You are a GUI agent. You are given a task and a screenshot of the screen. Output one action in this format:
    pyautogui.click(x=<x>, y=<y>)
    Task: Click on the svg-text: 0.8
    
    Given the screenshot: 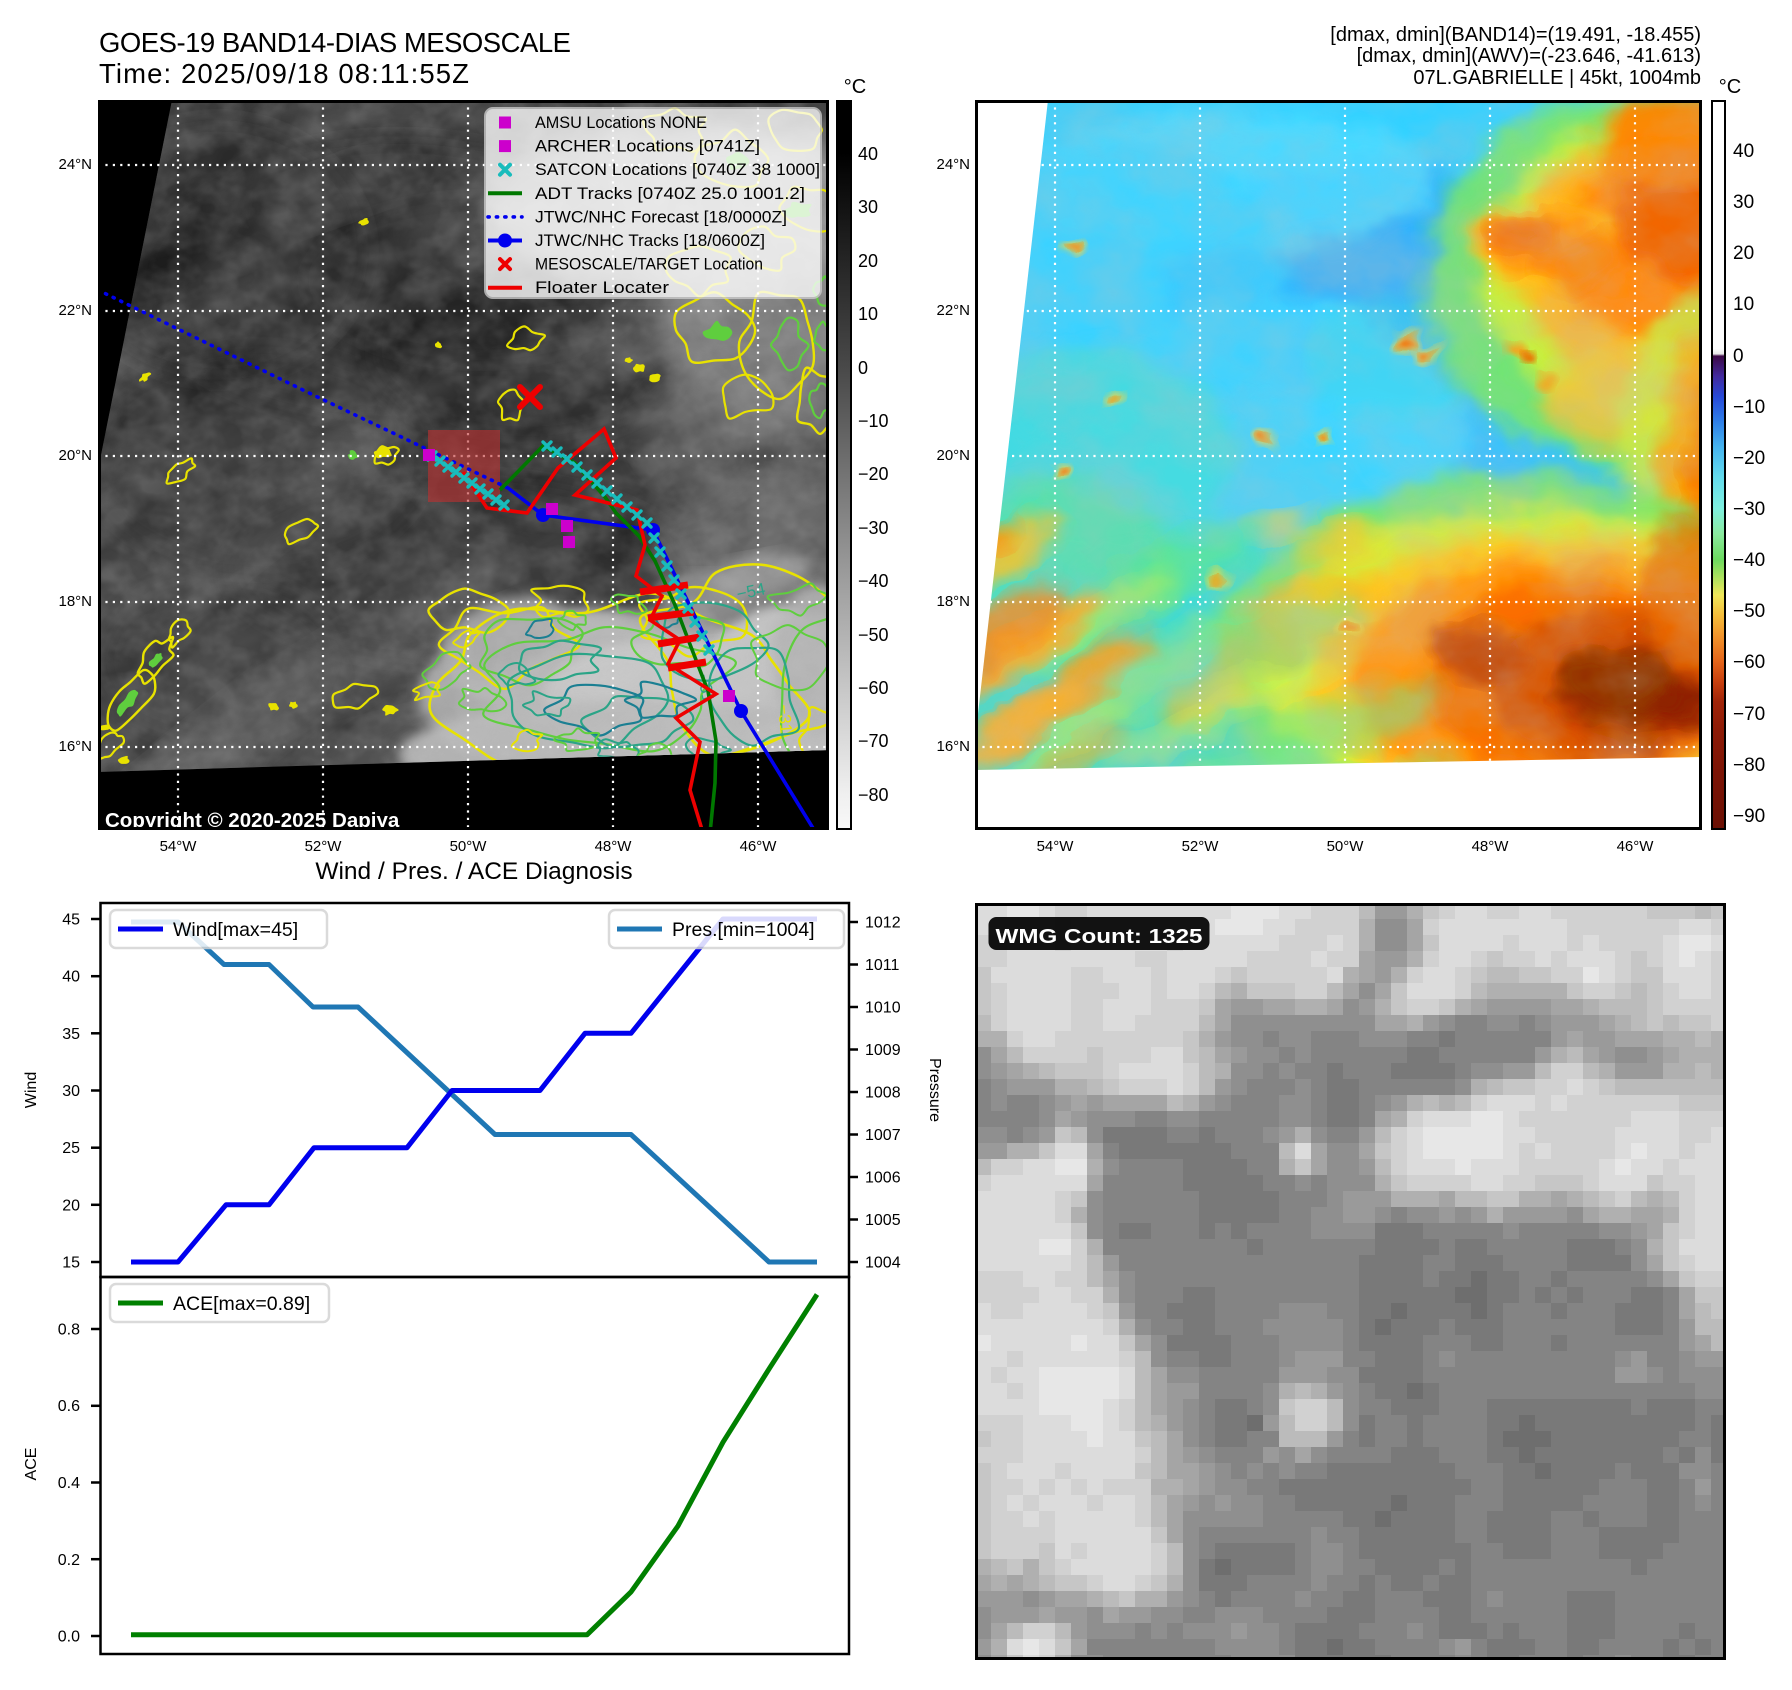 What is the action you would take?
    pyautogui.click(x=69, y=1330)
    